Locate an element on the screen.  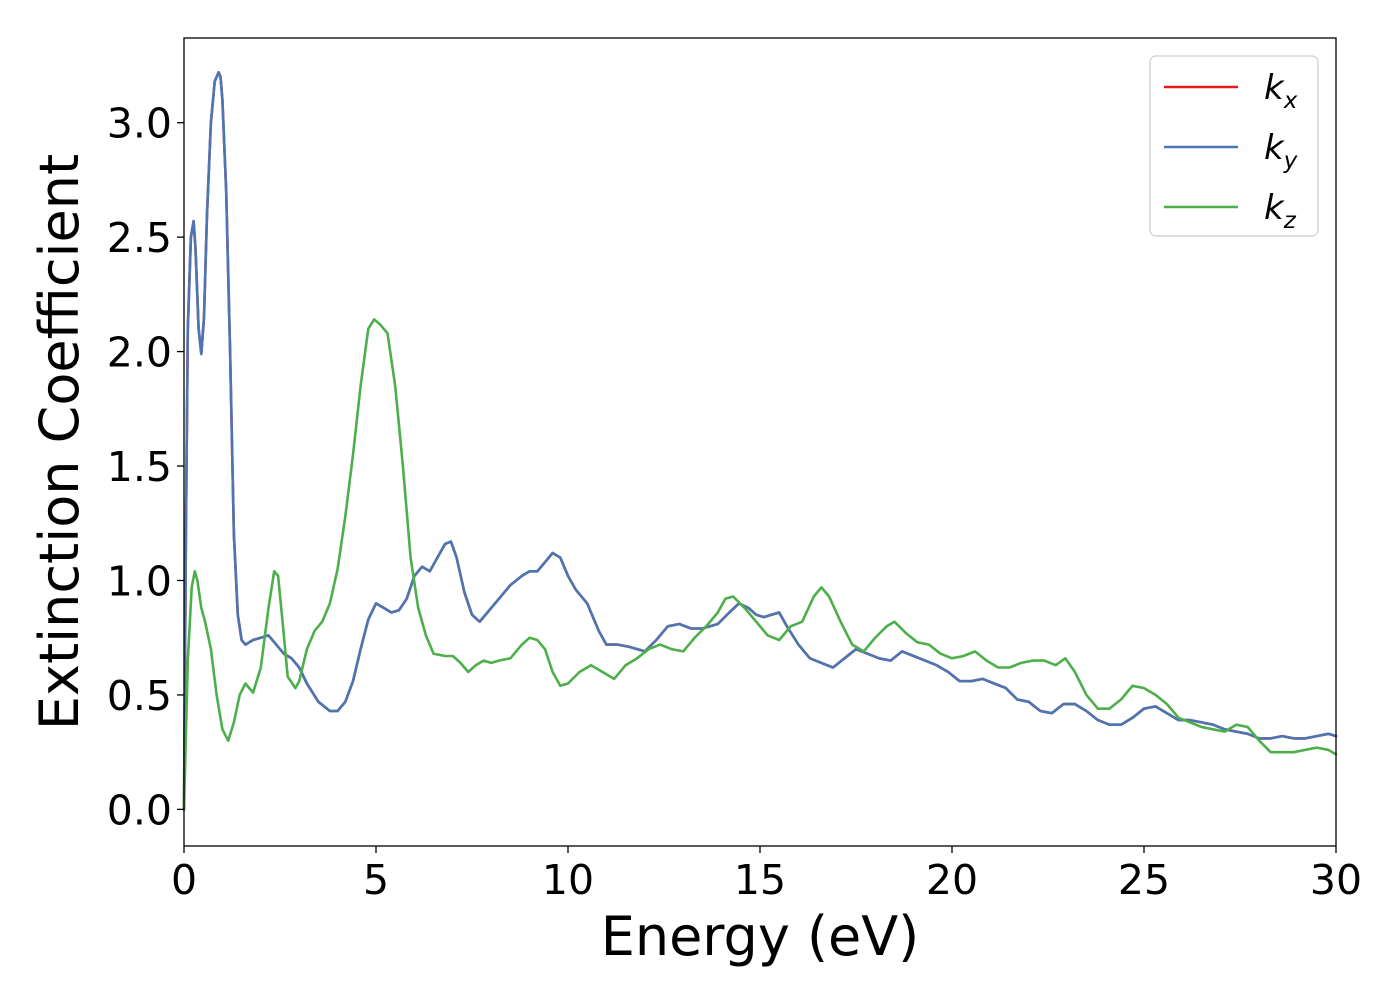
x-axis: 0 5 10 15 20 25 30 is located at coordinates (766, 875).